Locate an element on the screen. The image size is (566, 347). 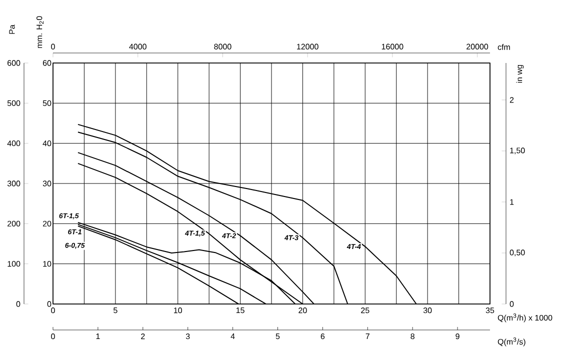
y3-tick-label: 0,50 is located at coordinates (517, 253).